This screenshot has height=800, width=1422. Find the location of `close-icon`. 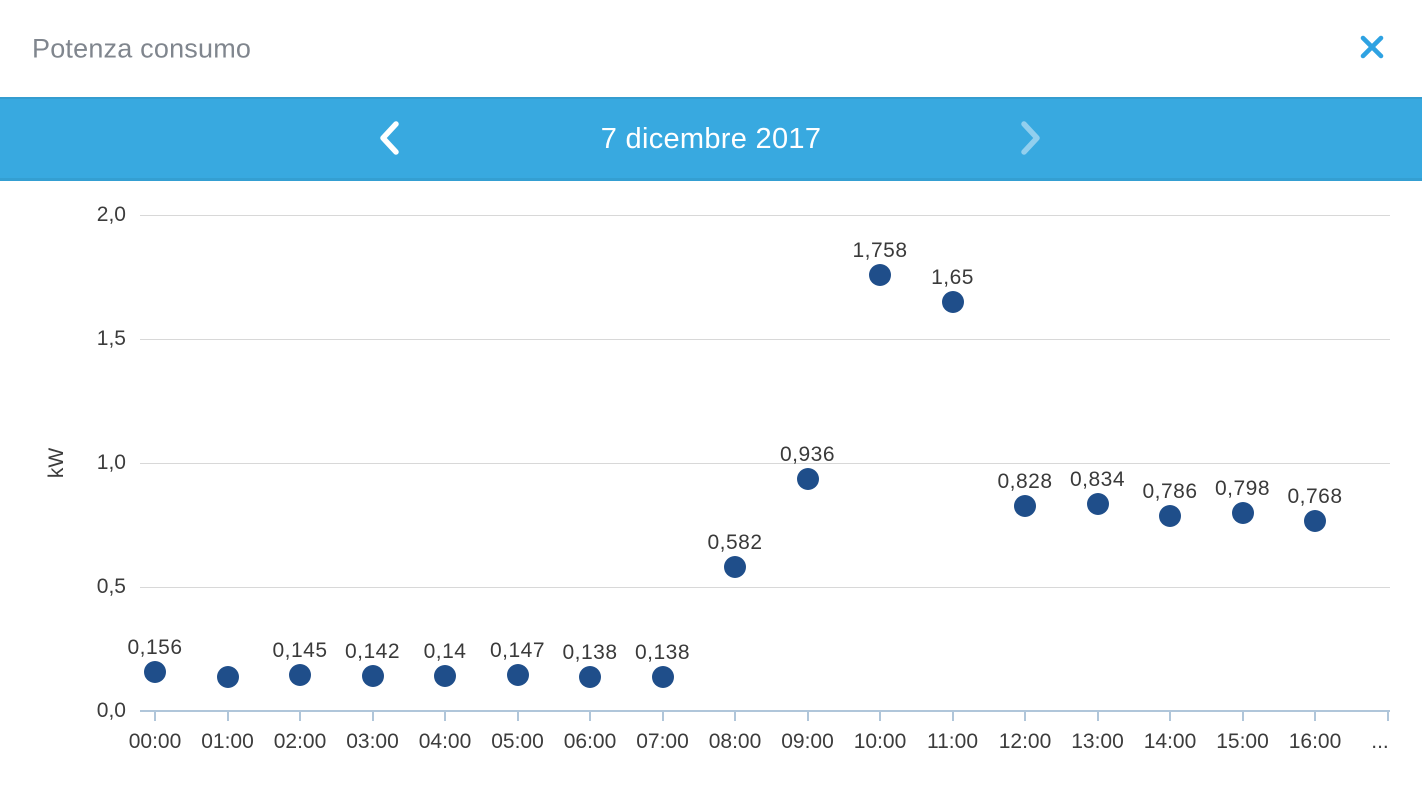

close-icon is located at coordinates (1372, 48).